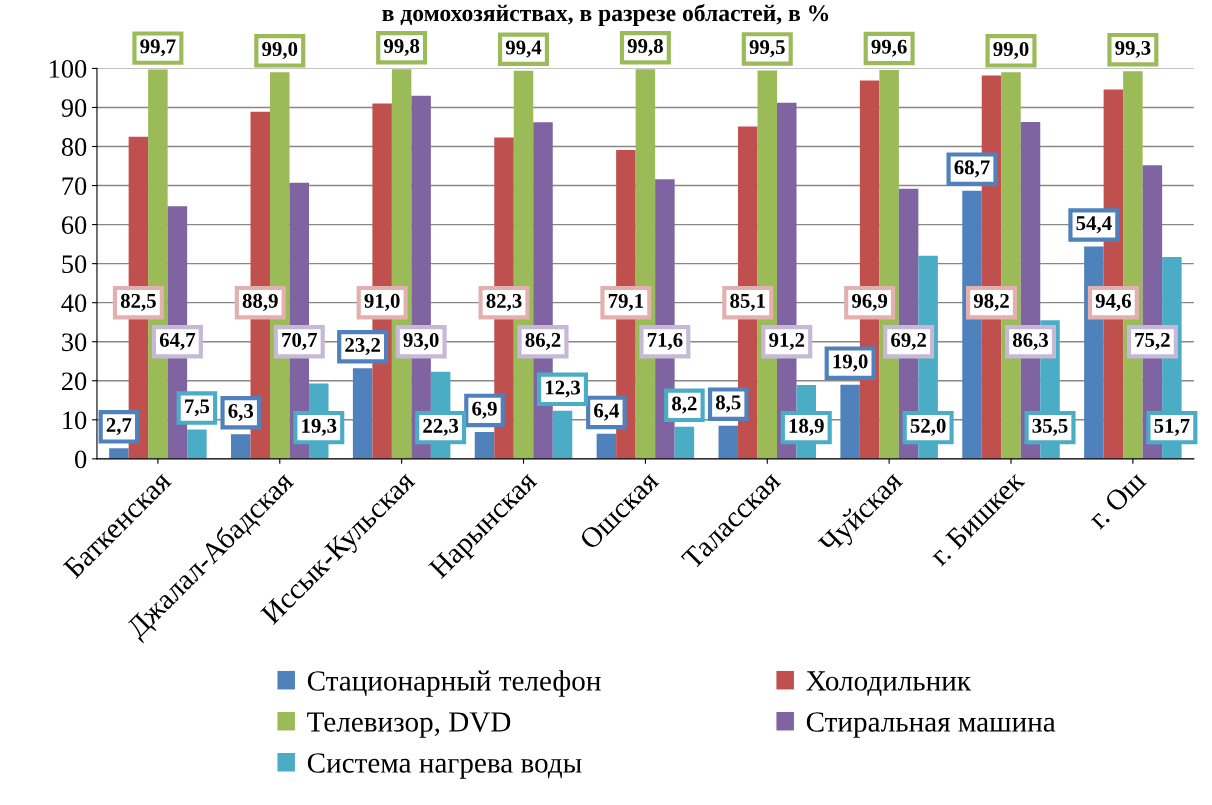 This screenshot has width=1212, height=805. What do you see at coordinates (158, 48) in the screenshot?
I see `data-label: 99,7` at bounding box center [158, 48].